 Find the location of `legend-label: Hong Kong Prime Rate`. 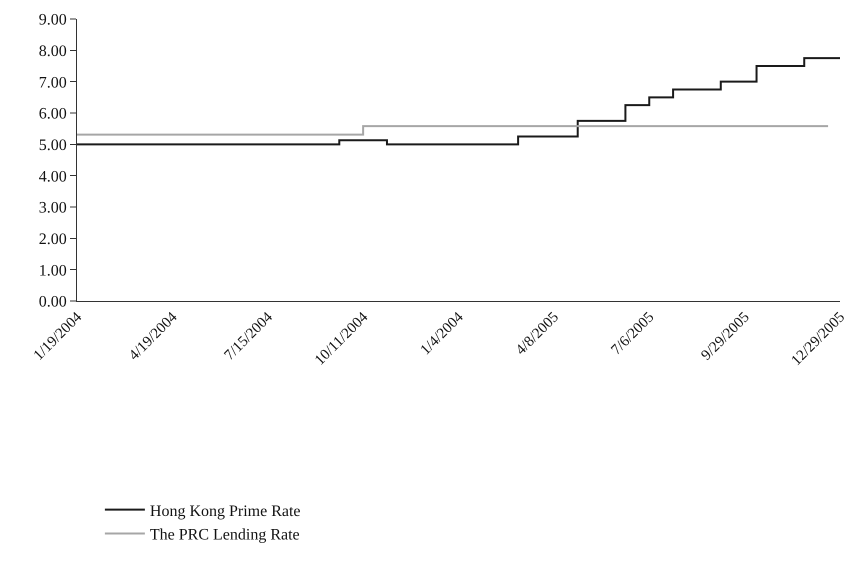

legend-label: Hong Kong Prime Rate is located at coordinates (225, 511).